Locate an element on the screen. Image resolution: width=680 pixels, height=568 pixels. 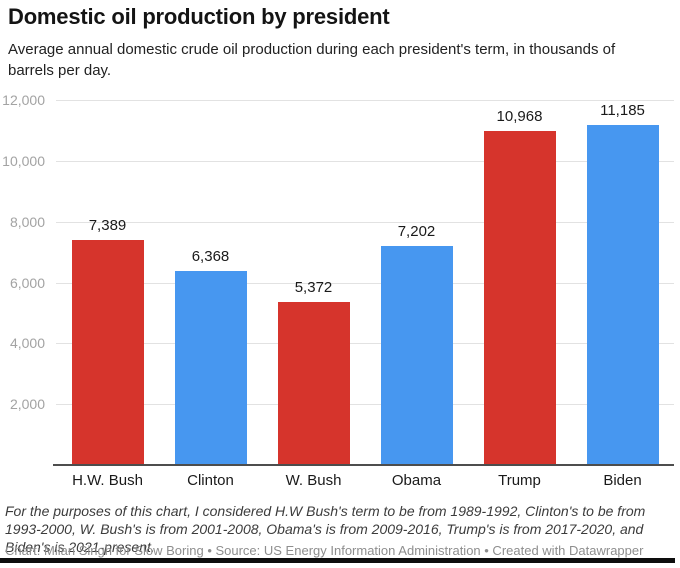
bar-value-label-clinton: 6,368 is located at coordinates (210, 257).